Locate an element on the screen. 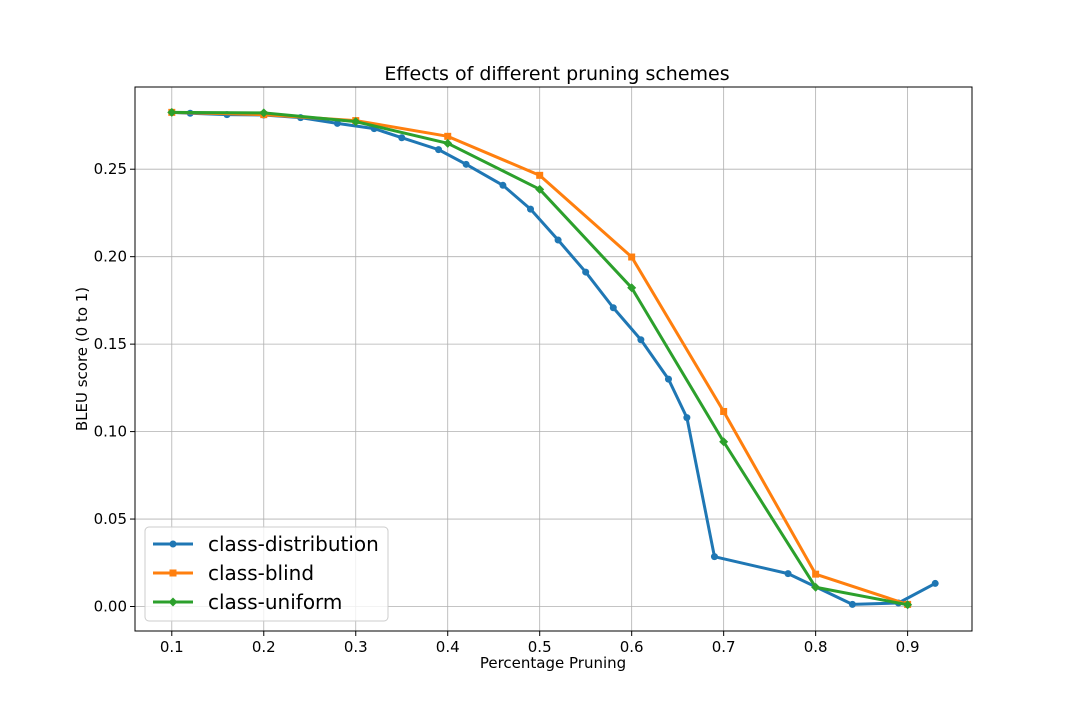  y-tick-label: 0.10 is located at coordinates (110, 432).